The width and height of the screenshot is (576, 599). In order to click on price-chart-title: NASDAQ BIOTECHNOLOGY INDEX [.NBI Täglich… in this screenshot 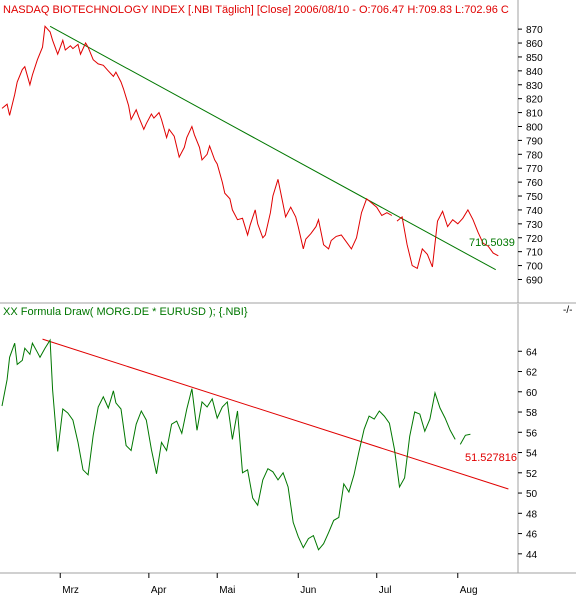, I will do `click(256, 10)`.